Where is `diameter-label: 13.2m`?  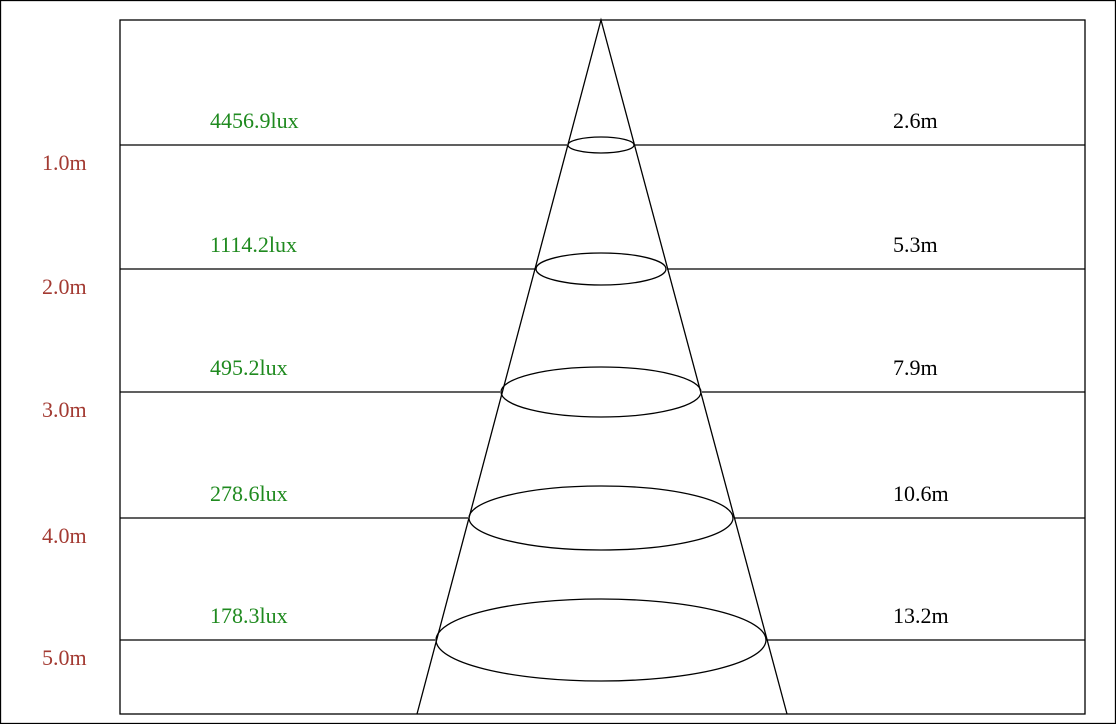
diameter-label: 13.2m is located at coordinates (921, 615).